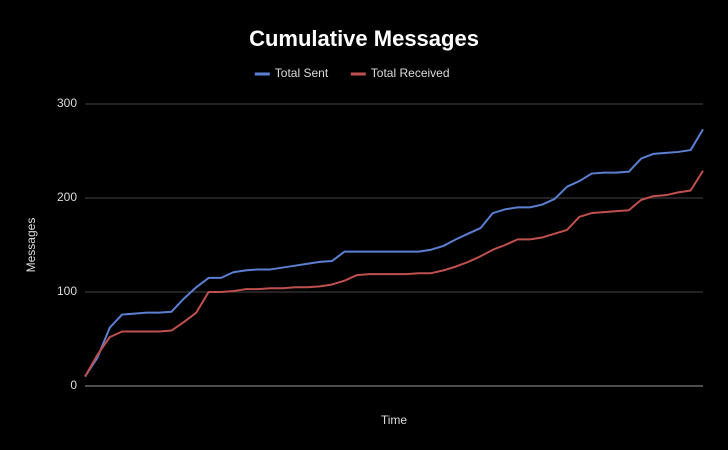  Describe the element at coordinates (302, 73) in the screenshot. I see `legend-label: Total Sent` at that location.